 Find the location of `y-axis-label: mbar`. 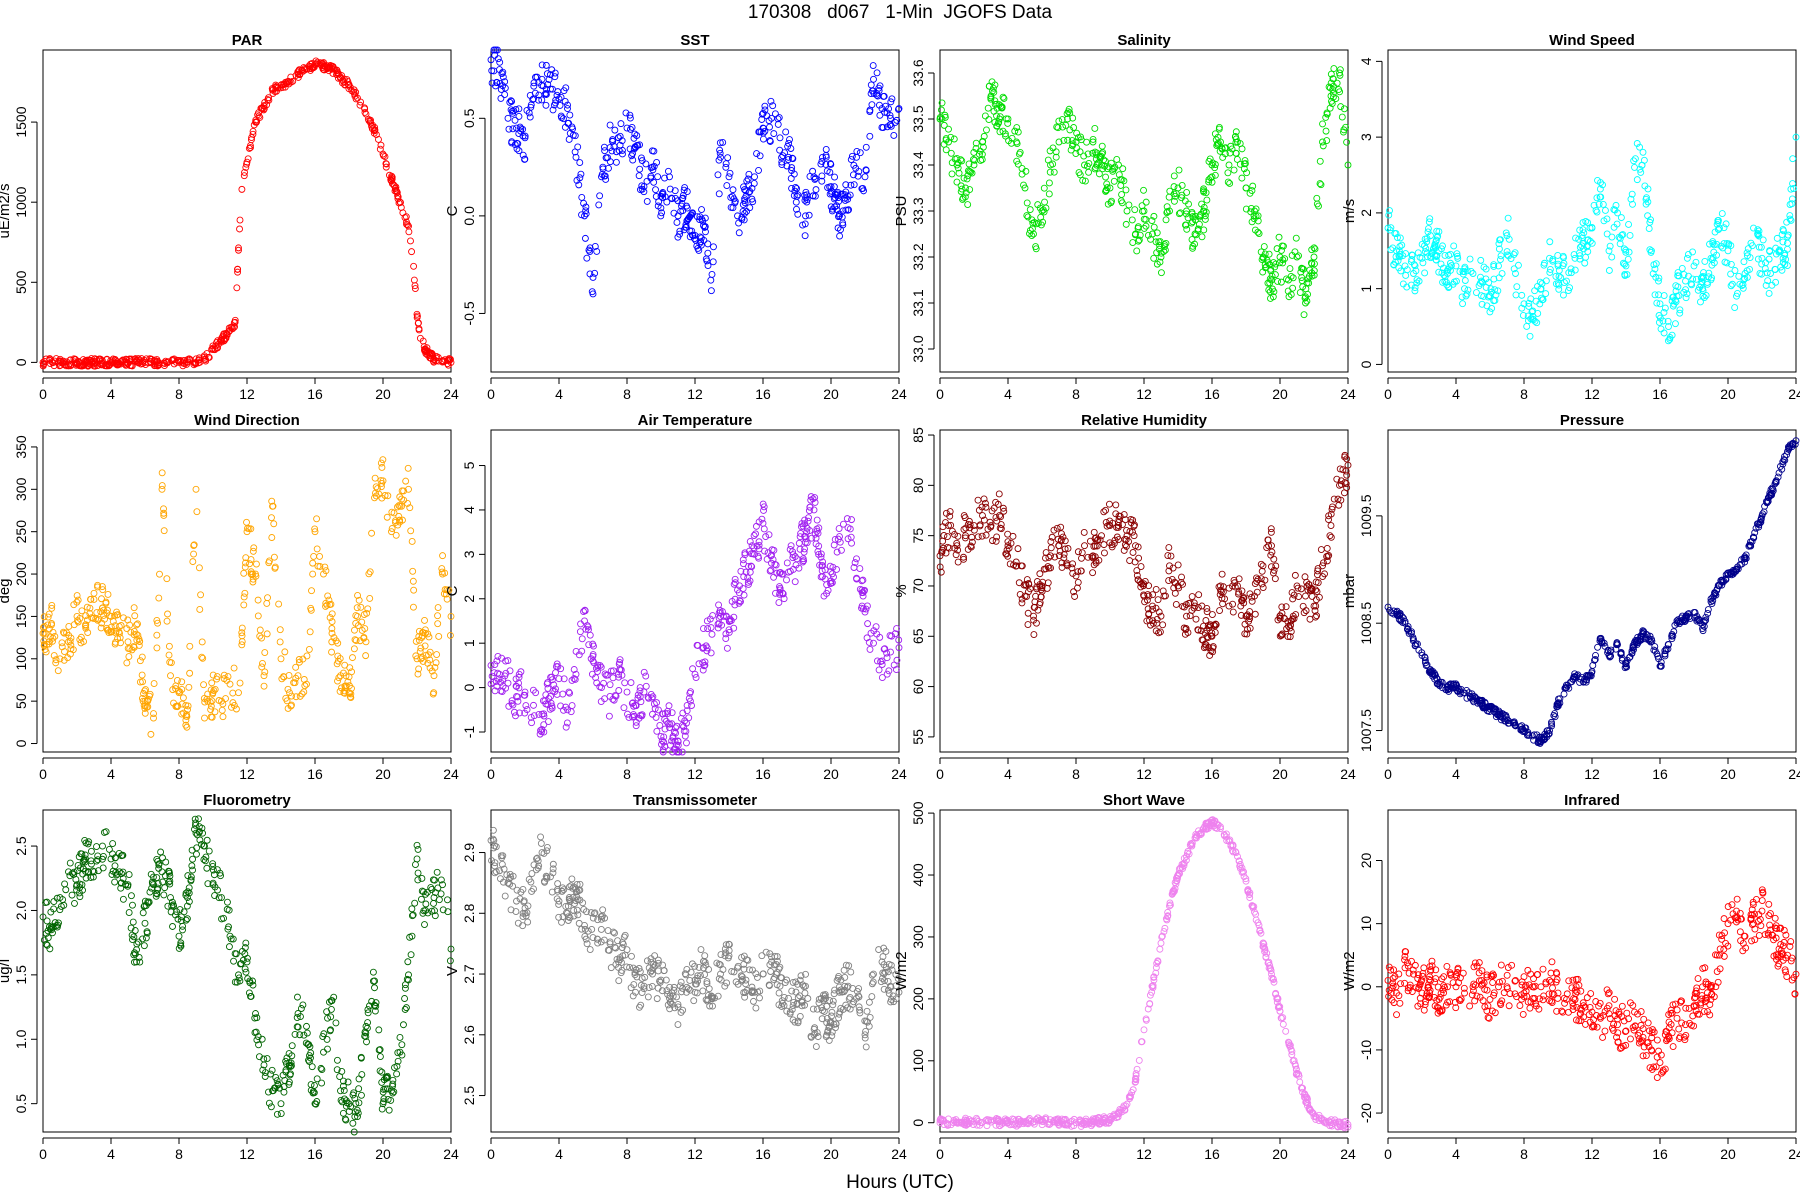

y-axis-label: mbar is located at coordinates (1349, 591).